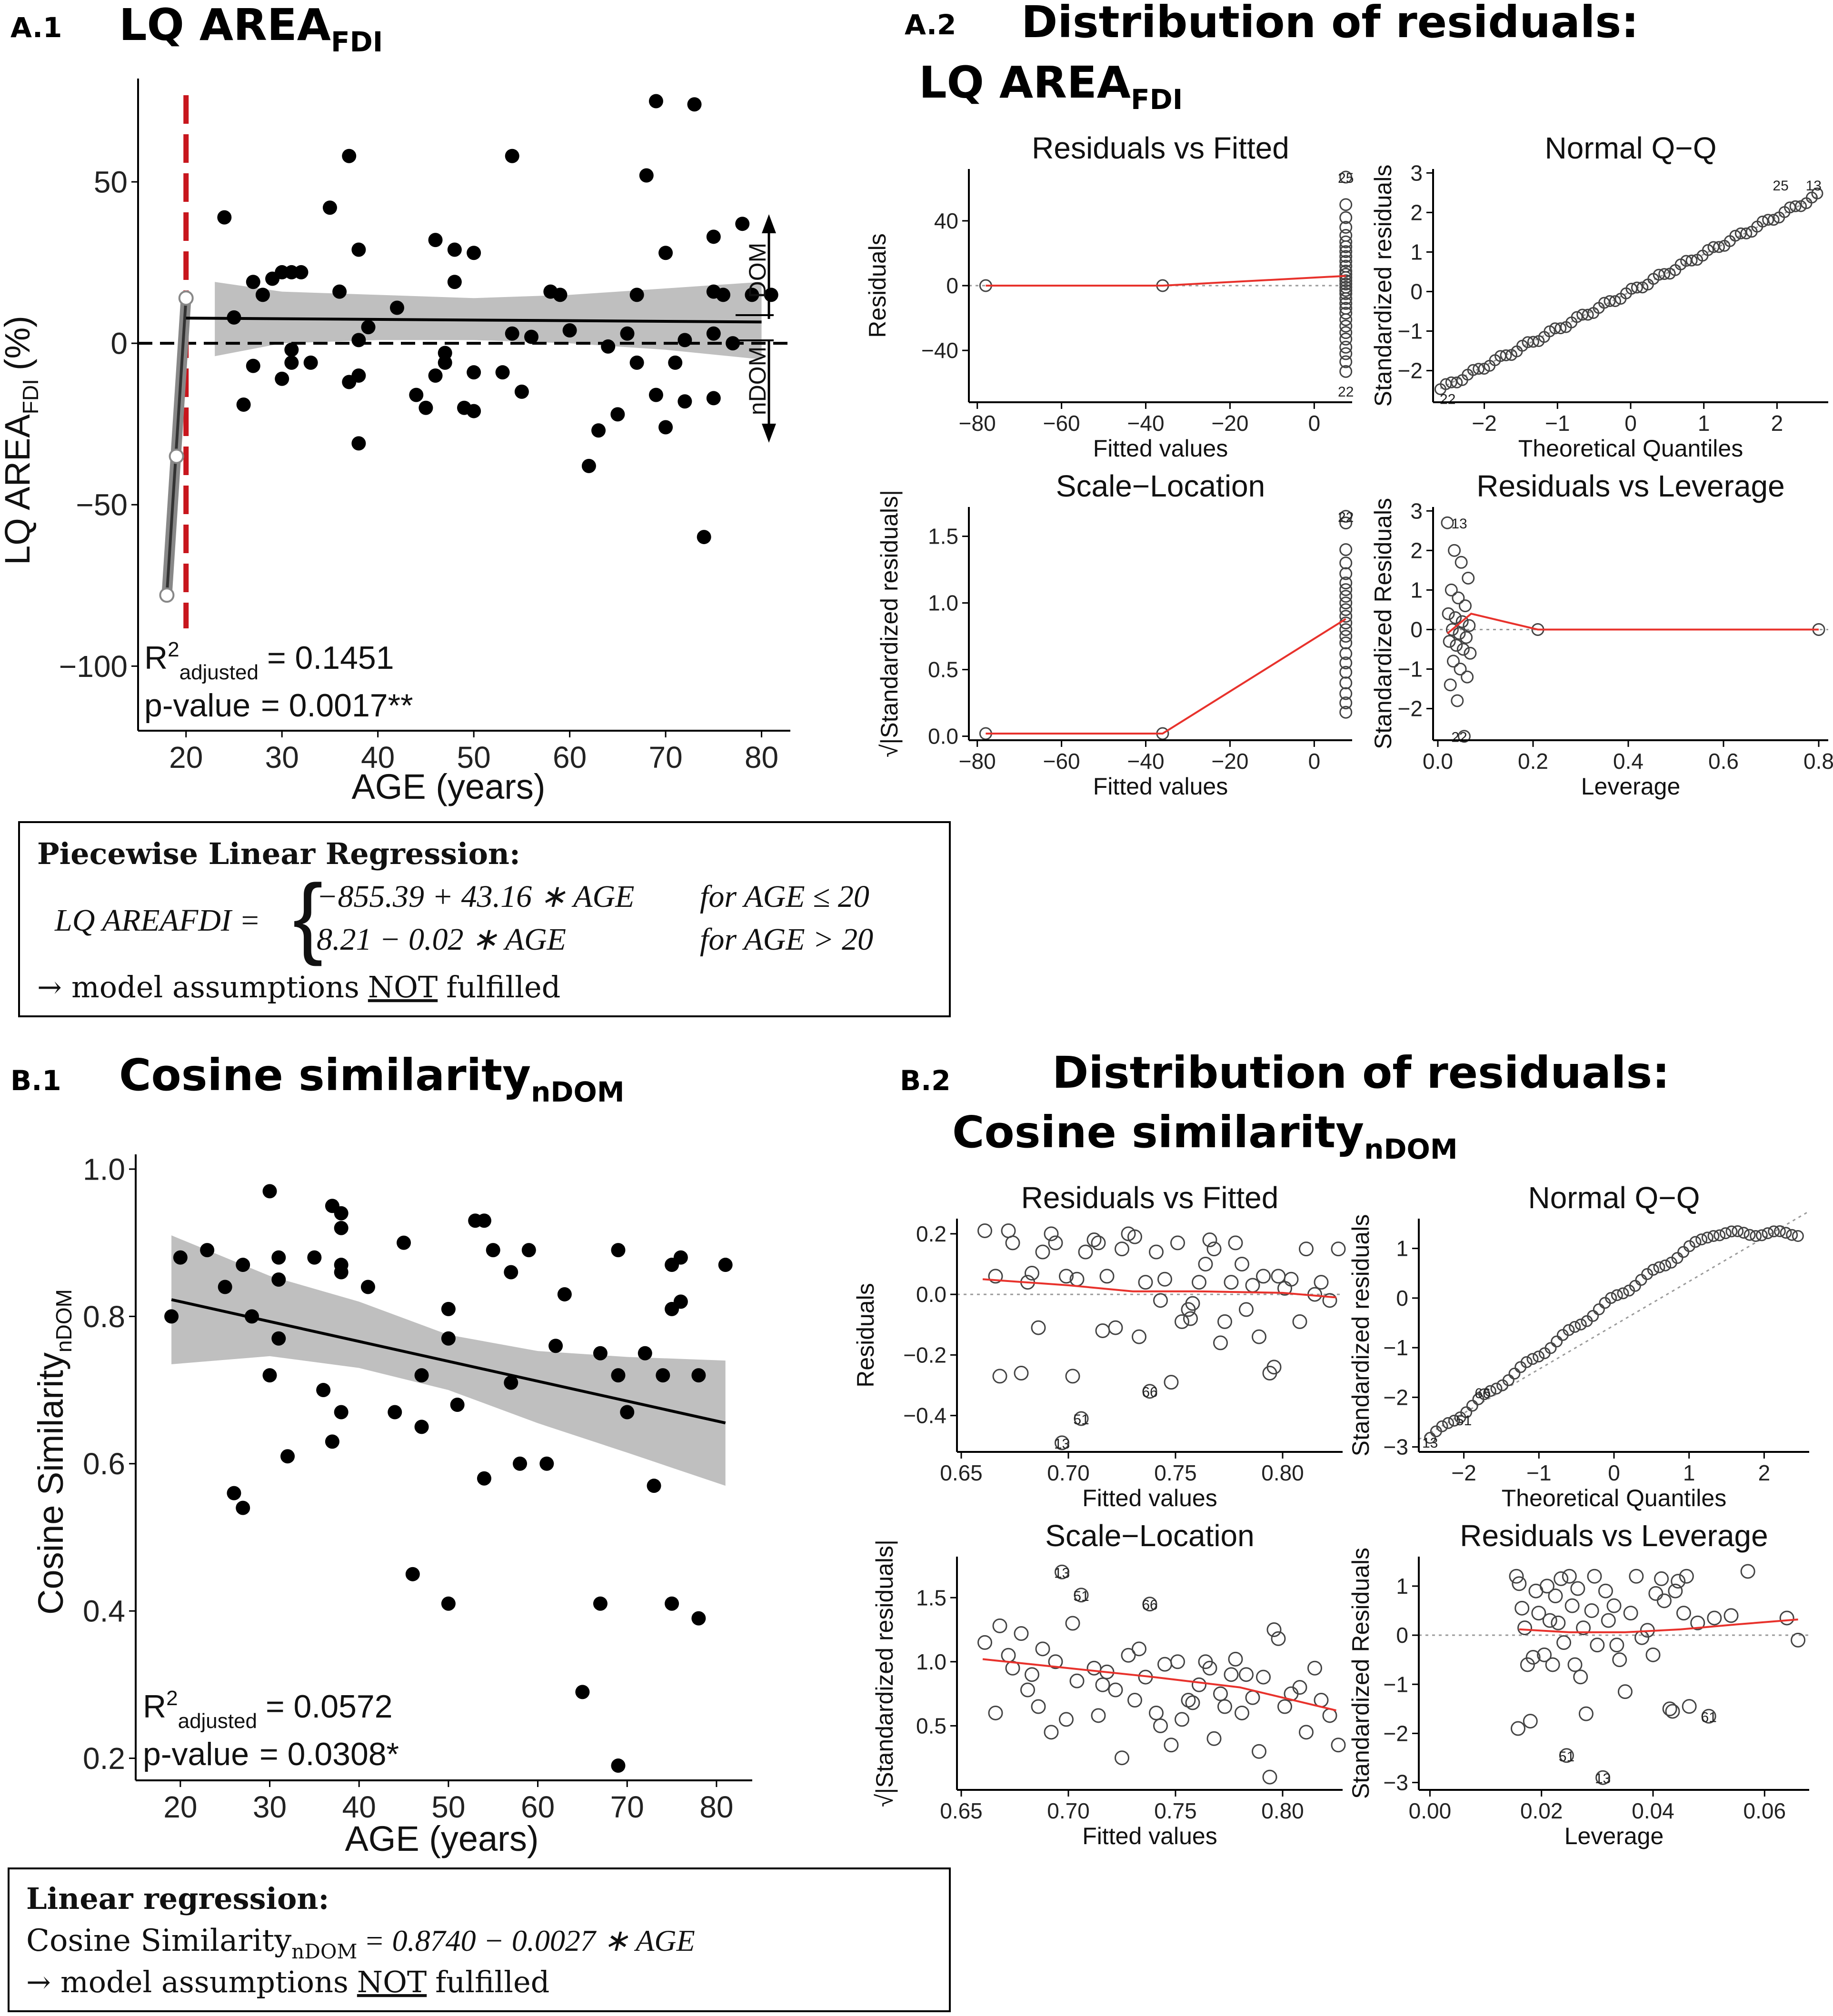  I want to click on x-tick-label: −20, so click(1229, 424).